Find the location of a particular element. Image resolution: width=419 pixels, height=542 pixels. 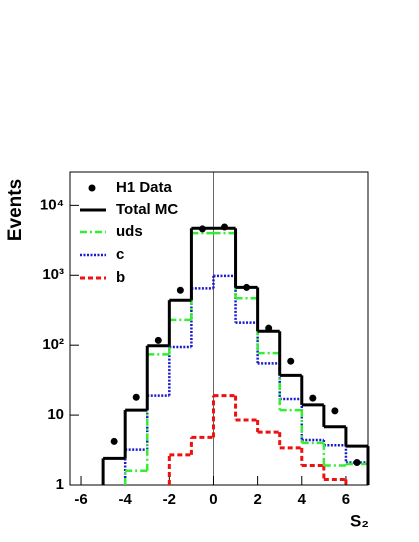

y-tick-label: 1 is located at coordinates (60, 484).